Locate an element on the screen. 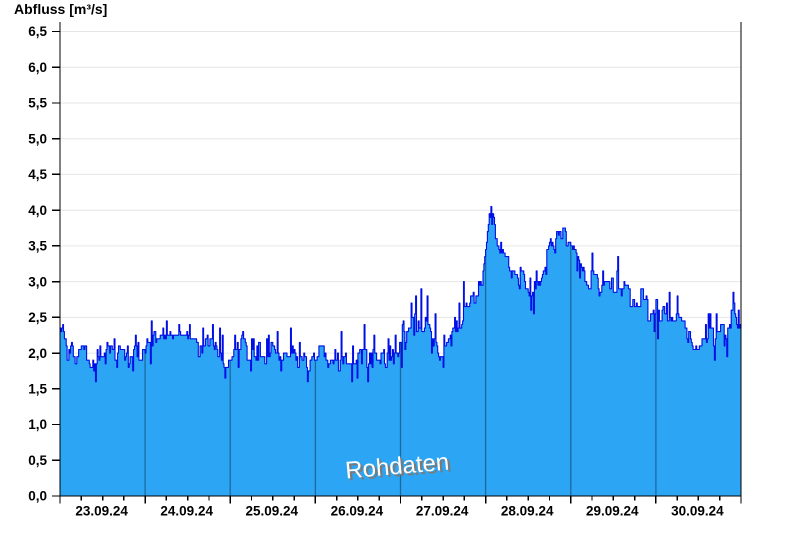  svg-text: 3,5 is located at coordinates (37, 246).